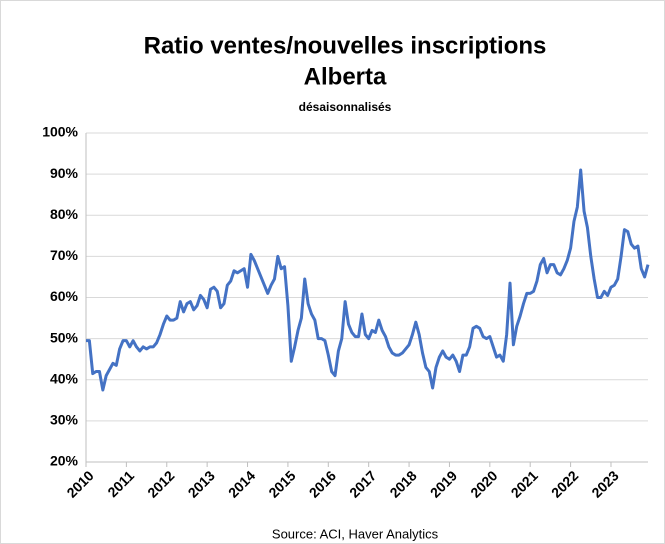 This screenshot has width=665, height=544. I want to click on chart-title: Ratio ventes/nouvelles inscriptions, so click(345, 45).